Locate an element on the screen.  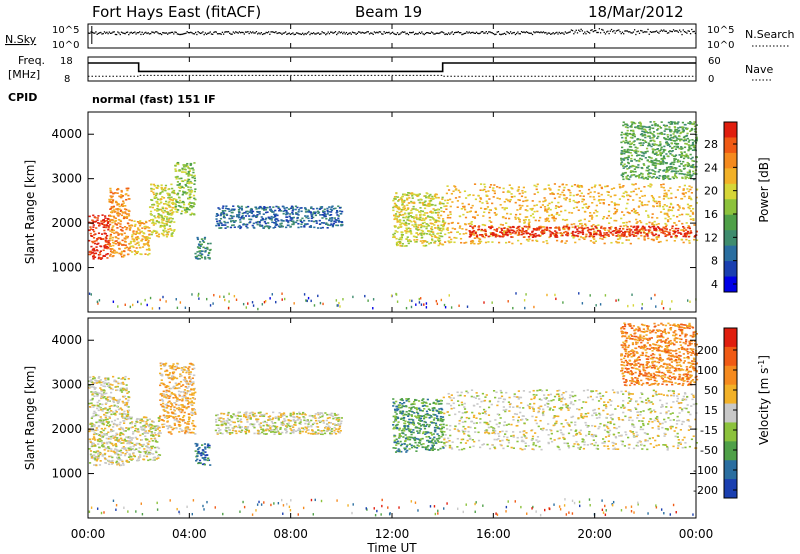
colorbar-swatch is located at coordinates (730, 191).